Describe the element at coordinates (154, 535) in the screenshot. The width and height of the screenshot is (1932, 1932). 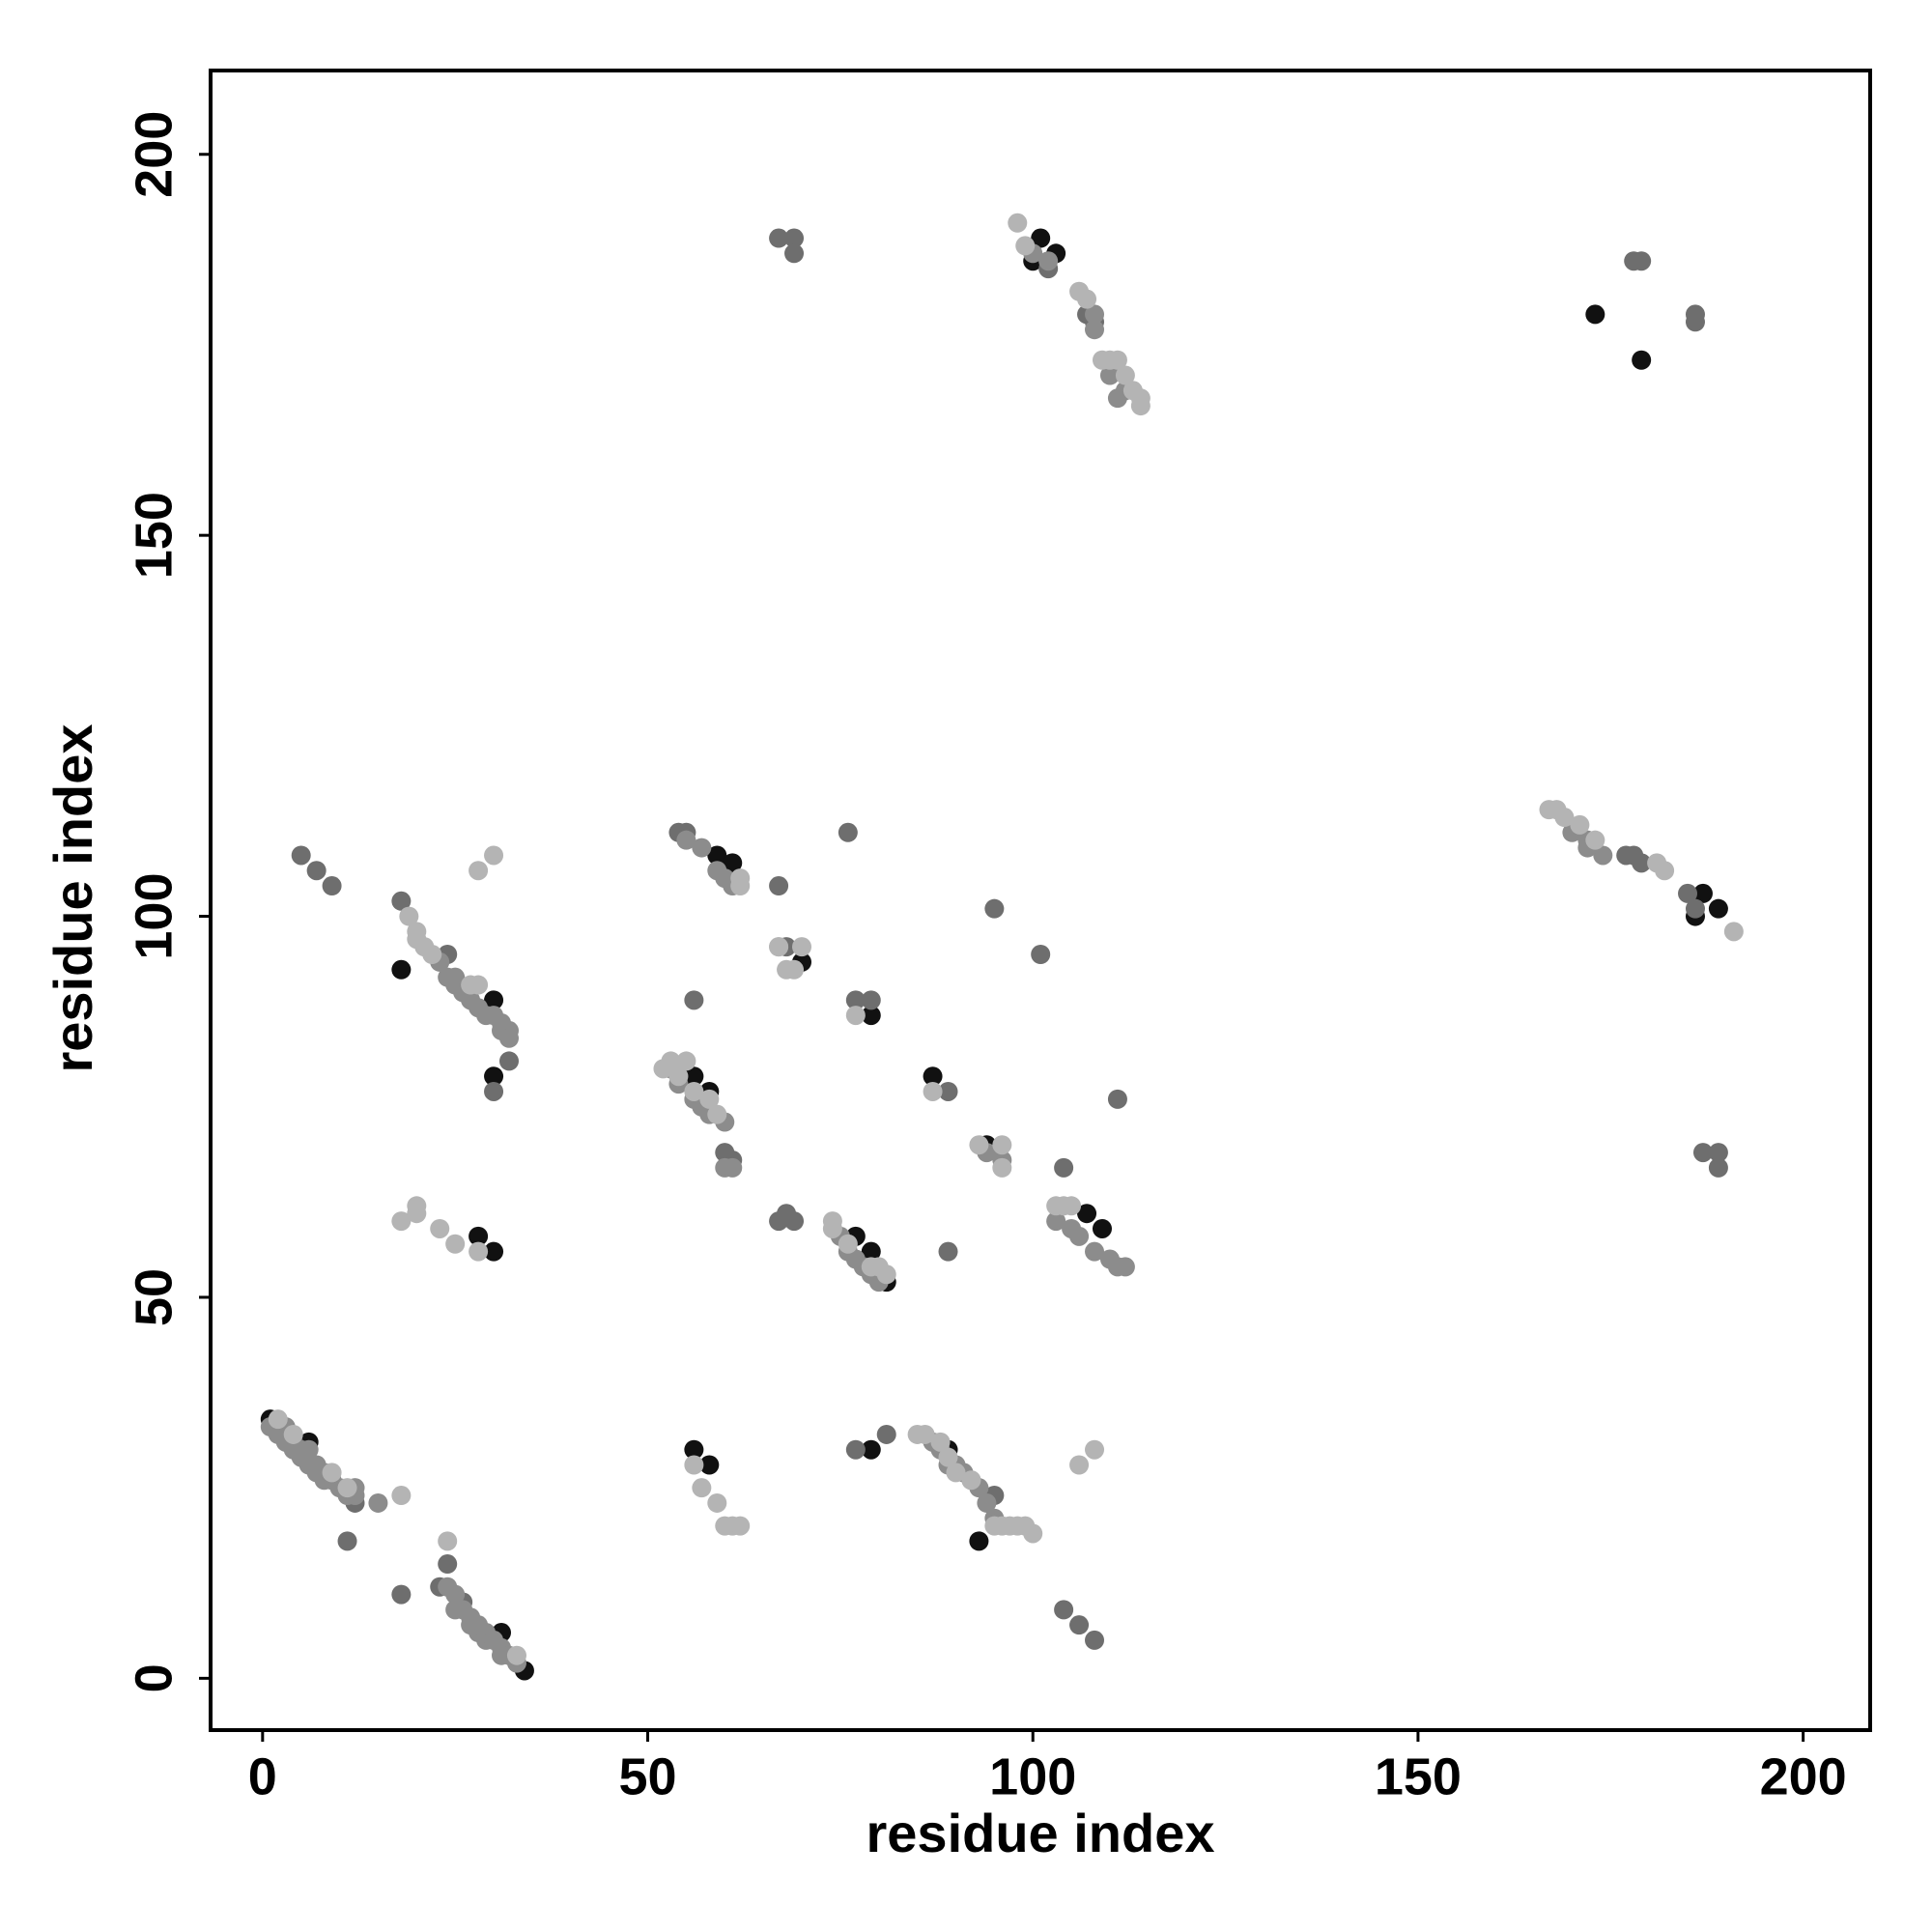
I see `y-tick-label: 150` at that location.